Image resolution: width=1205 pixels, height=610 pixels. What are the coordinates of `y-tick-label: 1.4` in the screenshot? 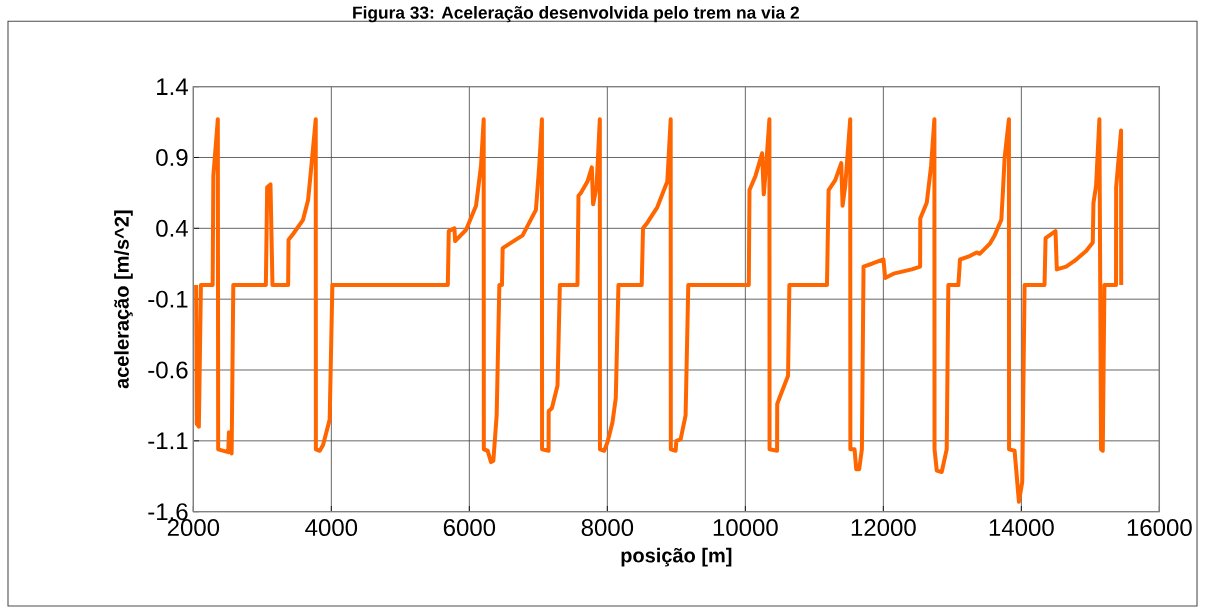 It's located at (172, 86).